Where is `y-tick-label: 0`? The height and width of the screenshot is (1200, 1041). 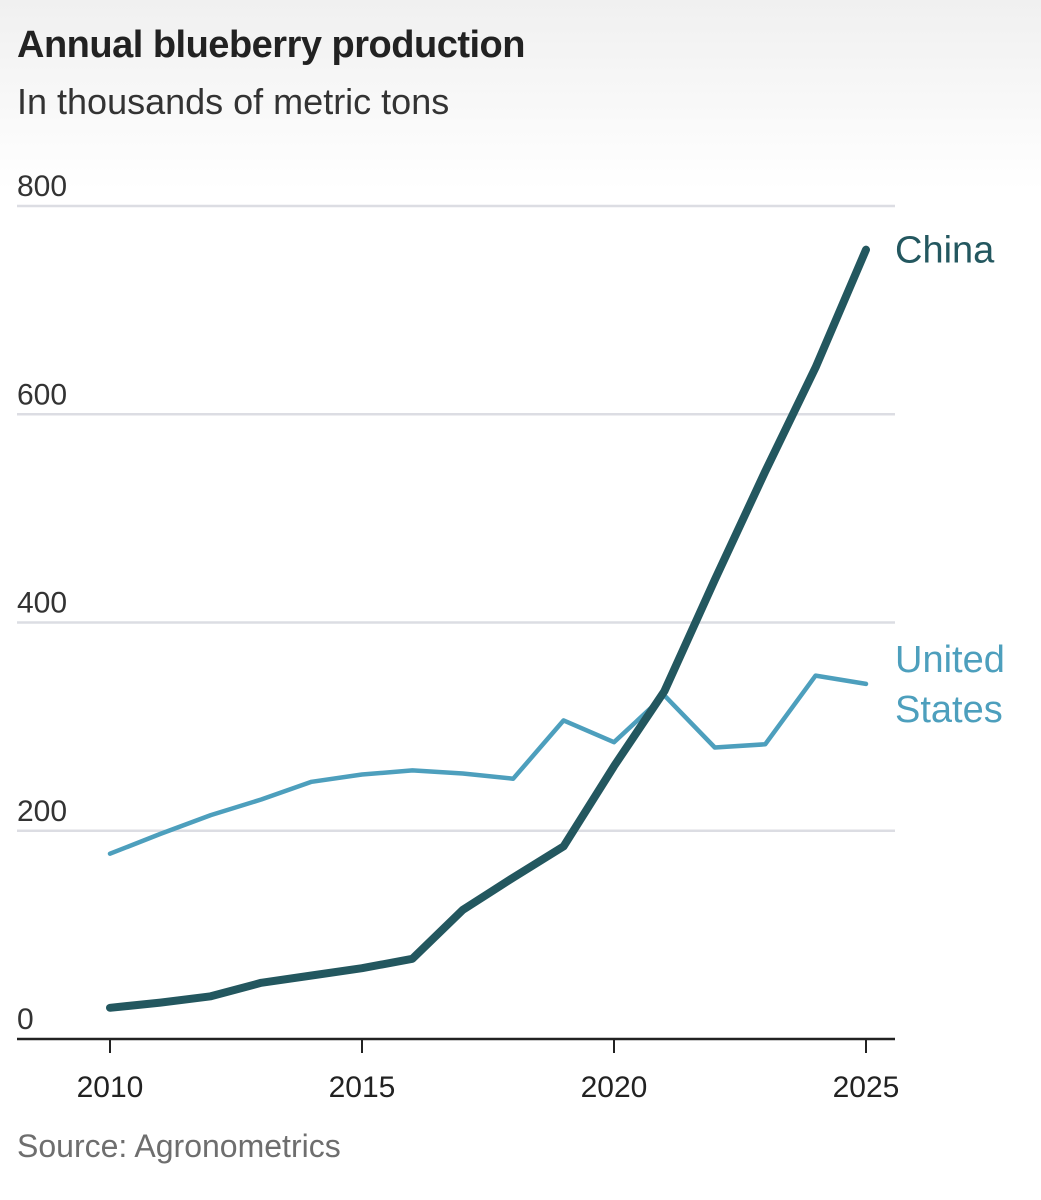 y-tick-label: 0 is located at coordinates (25, 1019).